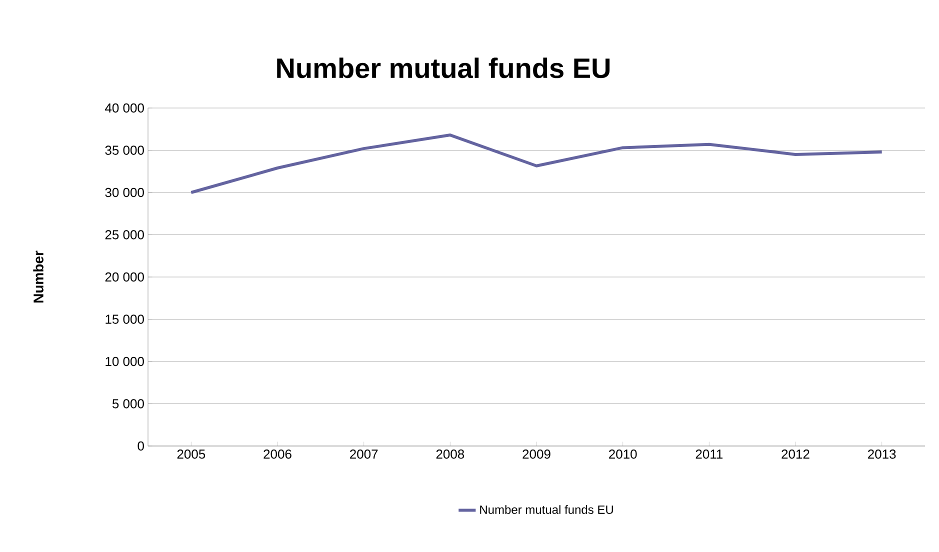 The width and height of the screenshot is (939, 552). I want to click on y-axis-title: Number, so click(38, 276).